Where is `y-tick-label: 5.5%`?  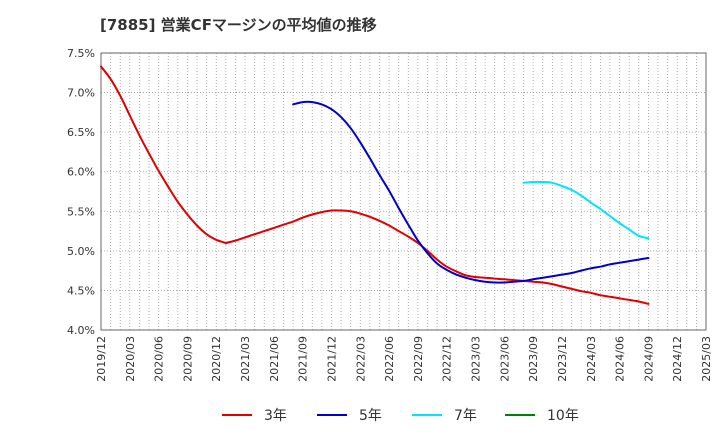 y-tick-label: 5.5% is located at coordinates (81, 211).